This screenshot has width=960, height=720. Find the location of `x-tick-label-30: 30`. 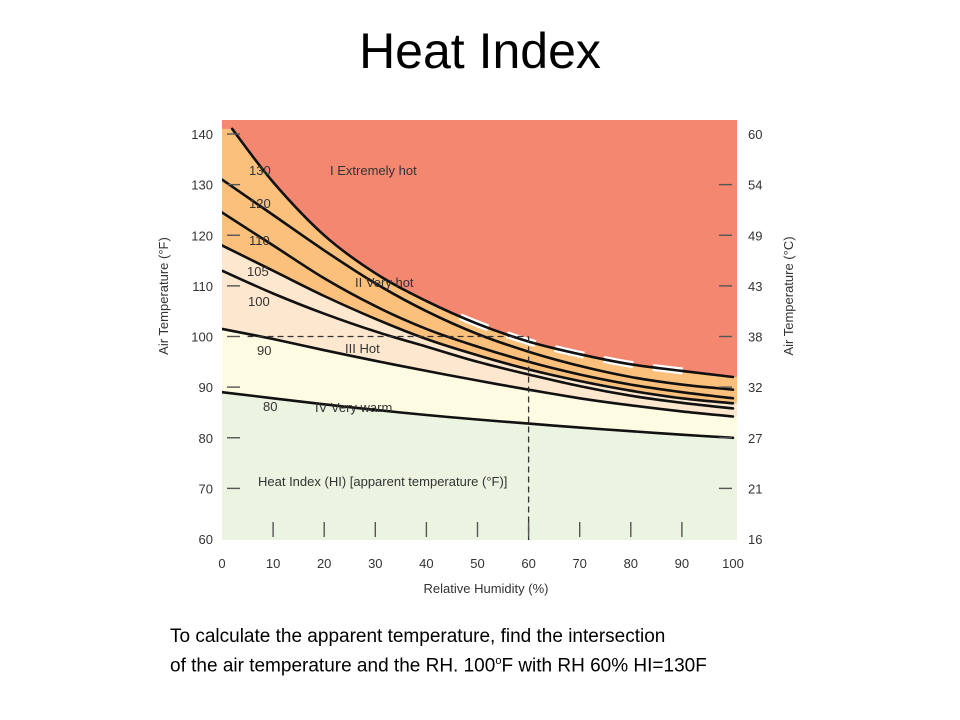

x-tick-label-30: 30 is located at coordinates (375, 563).